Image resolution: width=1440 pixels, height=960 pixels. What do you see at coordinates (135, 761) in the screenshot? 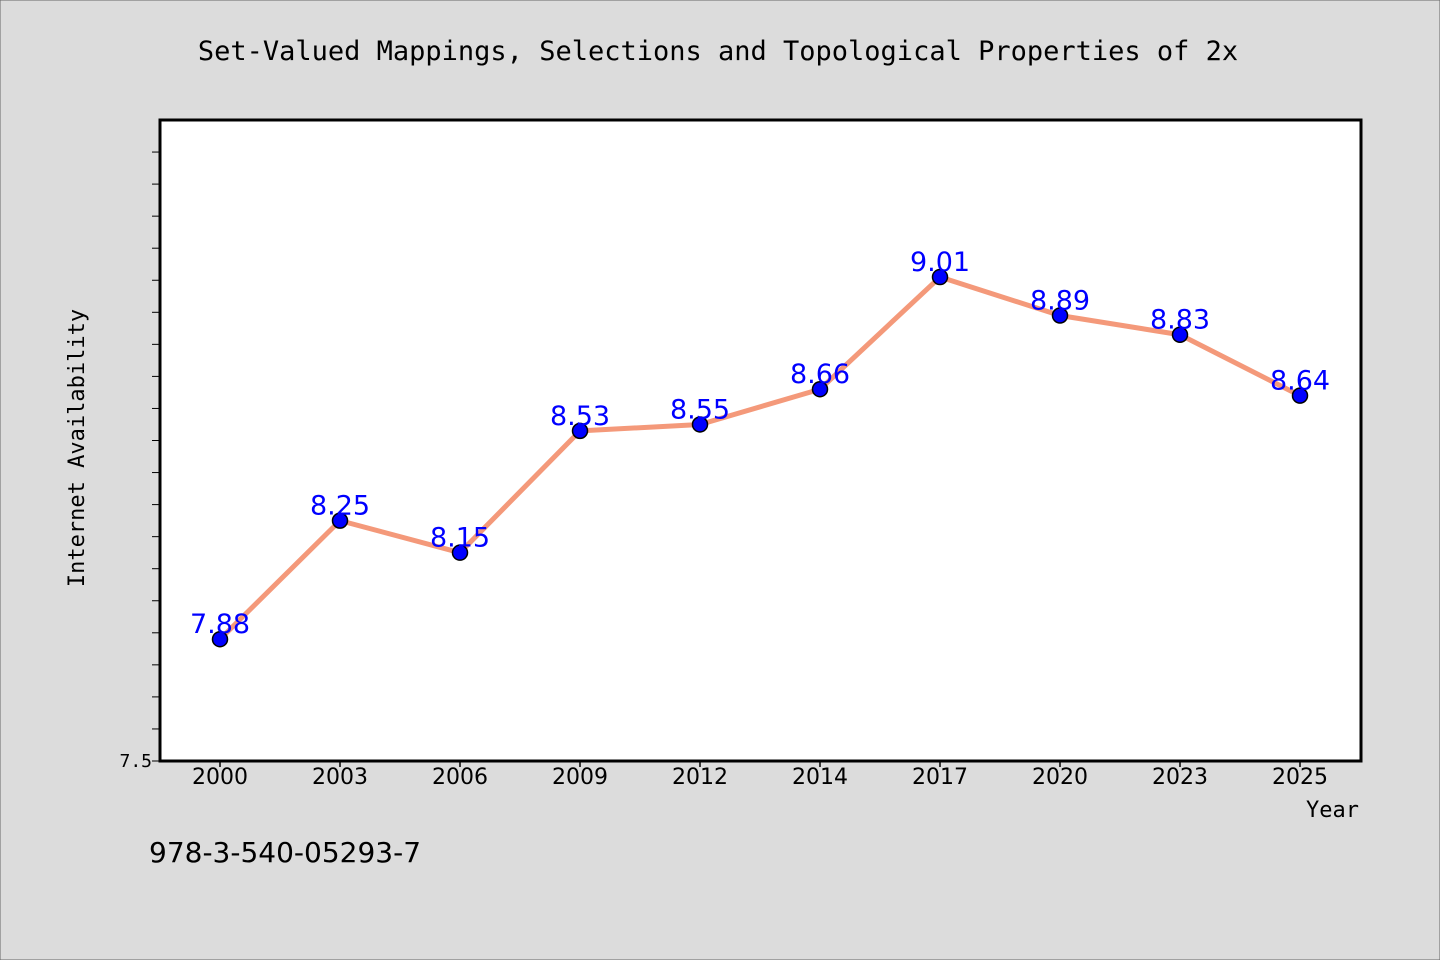
I see `y-tick-label: 7.5` at bounding box center [135, 761].